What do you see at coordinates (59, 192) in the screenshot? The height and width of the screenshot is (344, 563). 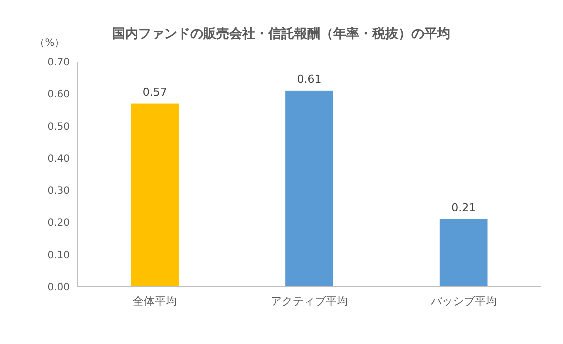 I see `y-tick-label: 0.30` at bounding box center [59, 192].